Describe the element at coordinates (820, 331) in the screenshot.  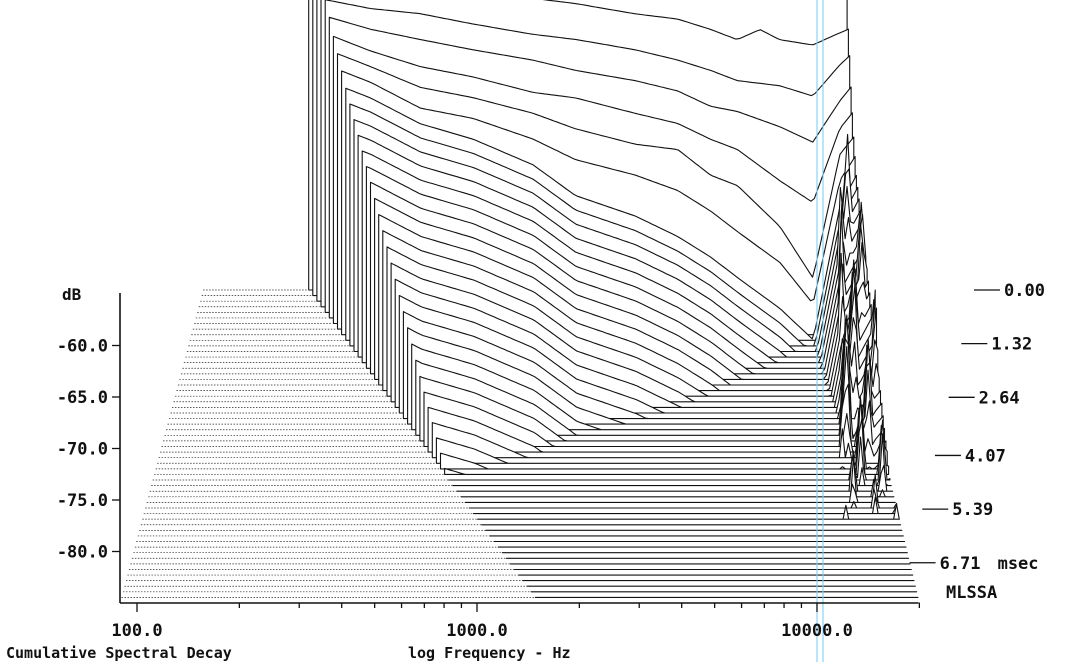
I see `frequency-cursor` at that location.